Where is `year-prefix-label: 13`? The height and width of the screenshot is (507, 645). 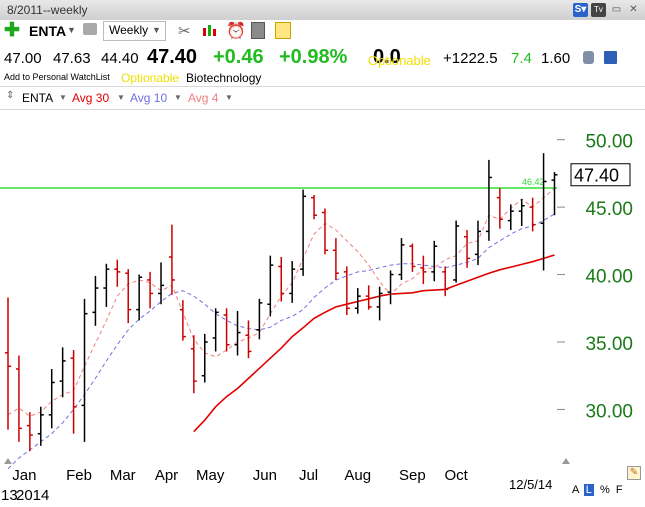 year-prefix-label: 13 is located at coordinates (9, 495).